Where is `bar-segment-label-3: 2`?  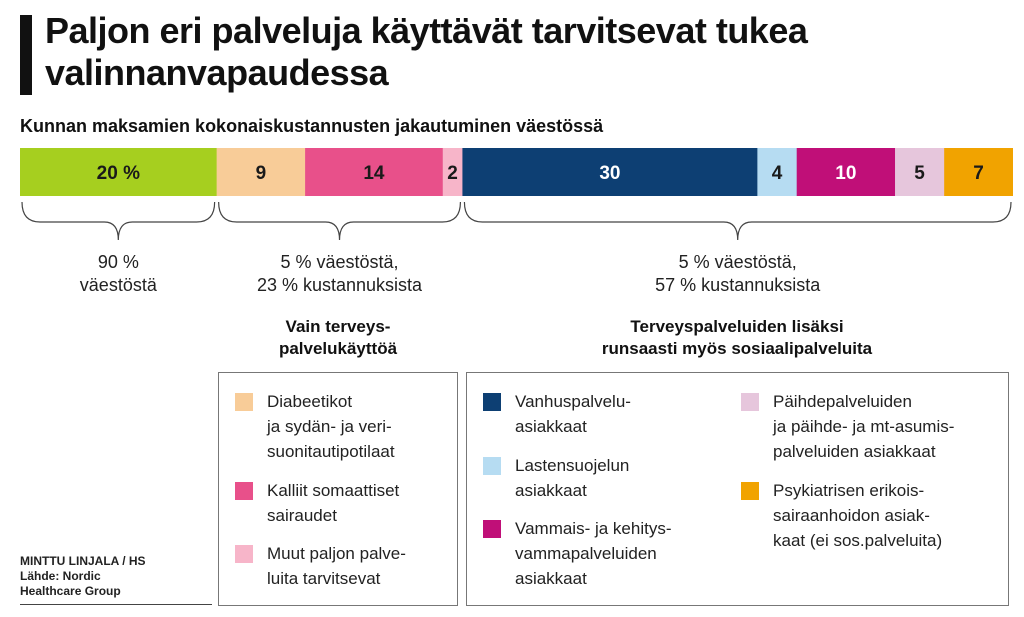 bar-segment-label-3: 2 is located at coordinates (452, 173).